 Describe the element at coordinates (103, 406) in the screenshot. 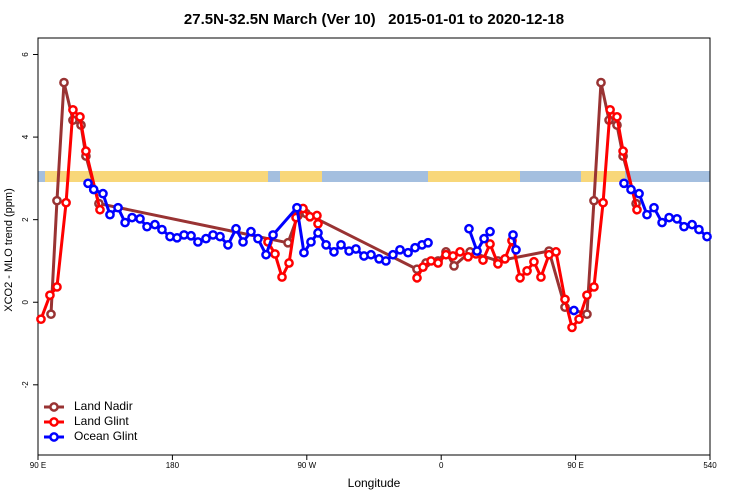

I see `legend-label: Land Nadir` at that location.